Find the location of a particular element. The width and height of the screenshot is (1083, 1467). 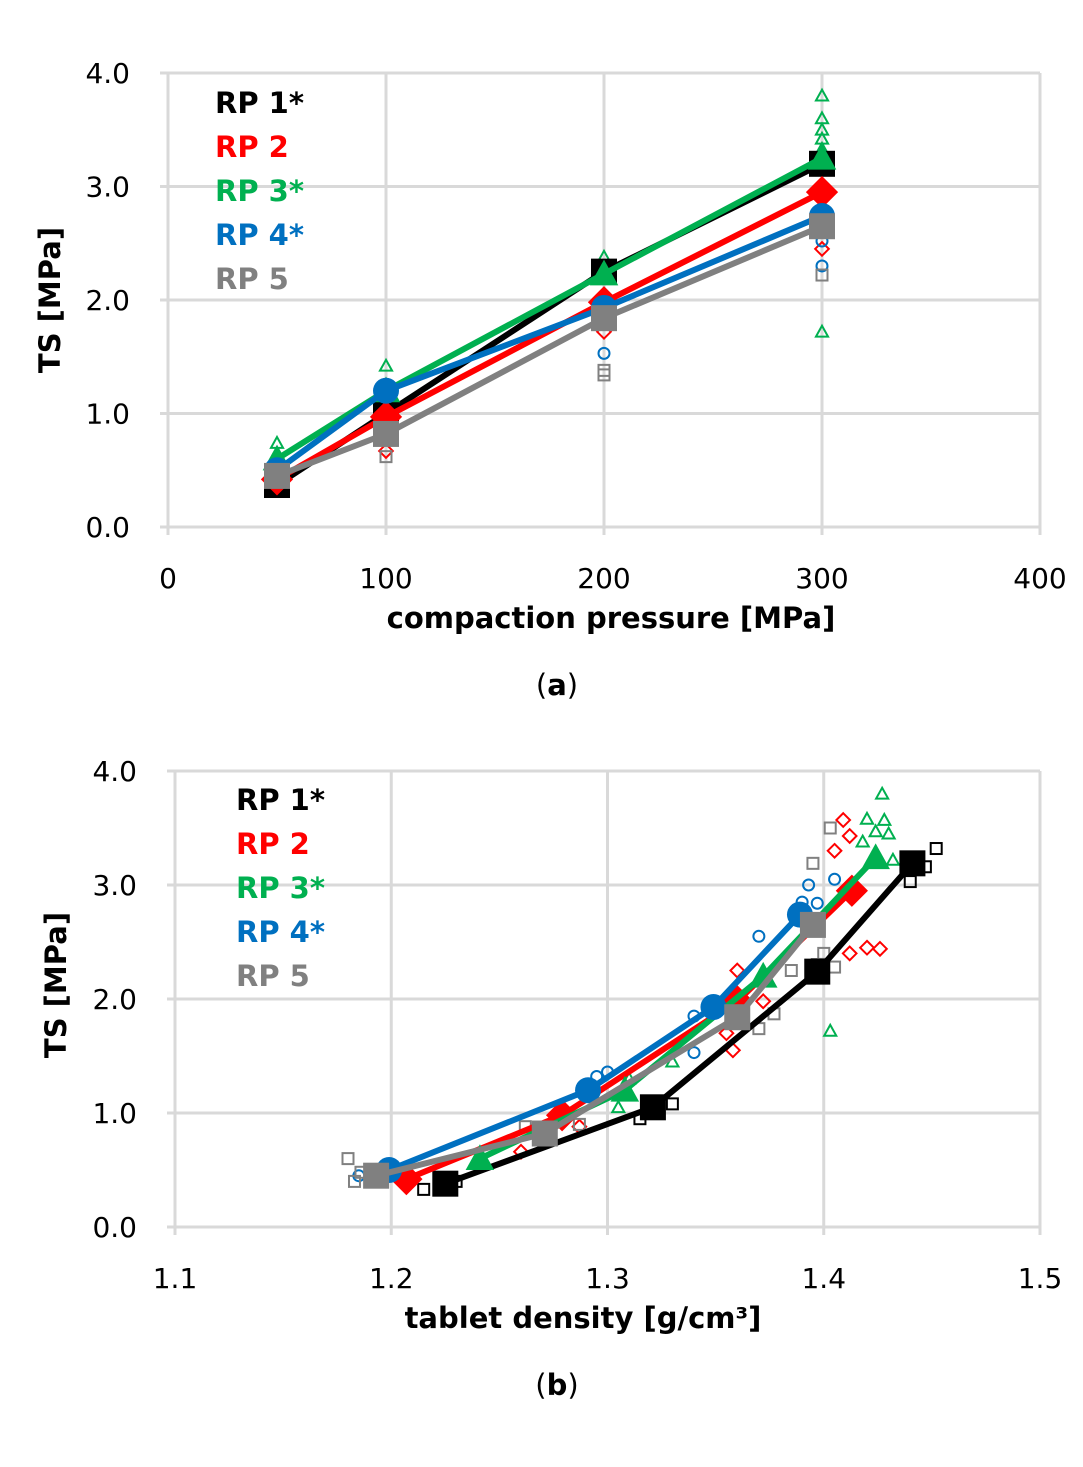

x-tick-label: 1.4 is located at coordinates (823, 1278).